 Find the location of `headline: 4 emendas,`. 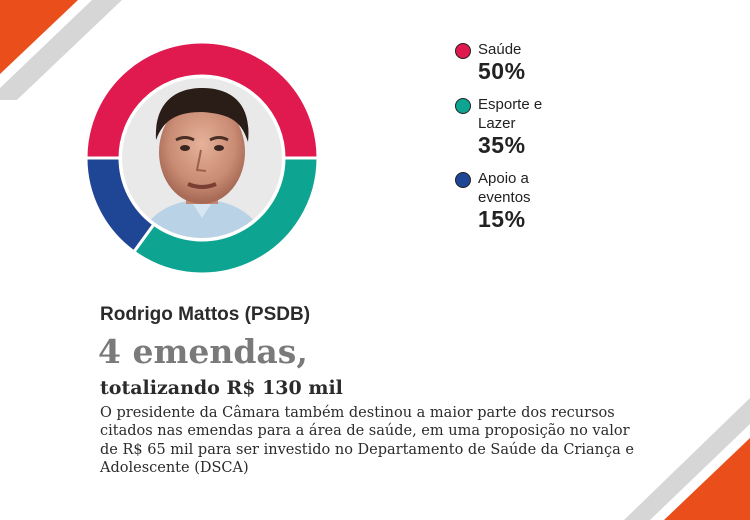

headline: 4 emendas, is located at coordinates (203, 351).